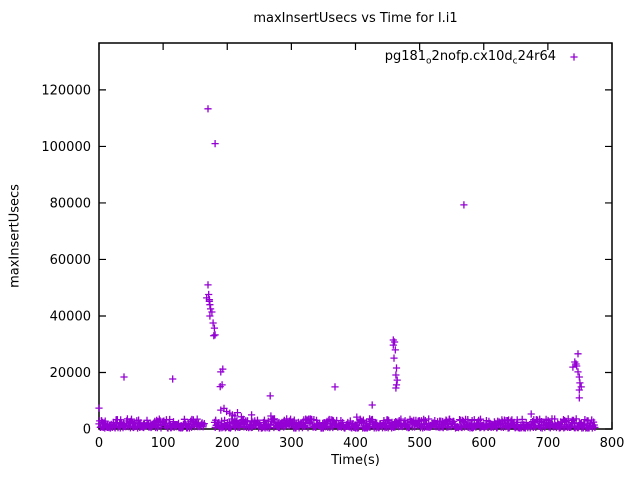  What do you see at coordinates (291, 443) in the screenshot?
I see `svg-text: 300` at bounding box center [291, 443].